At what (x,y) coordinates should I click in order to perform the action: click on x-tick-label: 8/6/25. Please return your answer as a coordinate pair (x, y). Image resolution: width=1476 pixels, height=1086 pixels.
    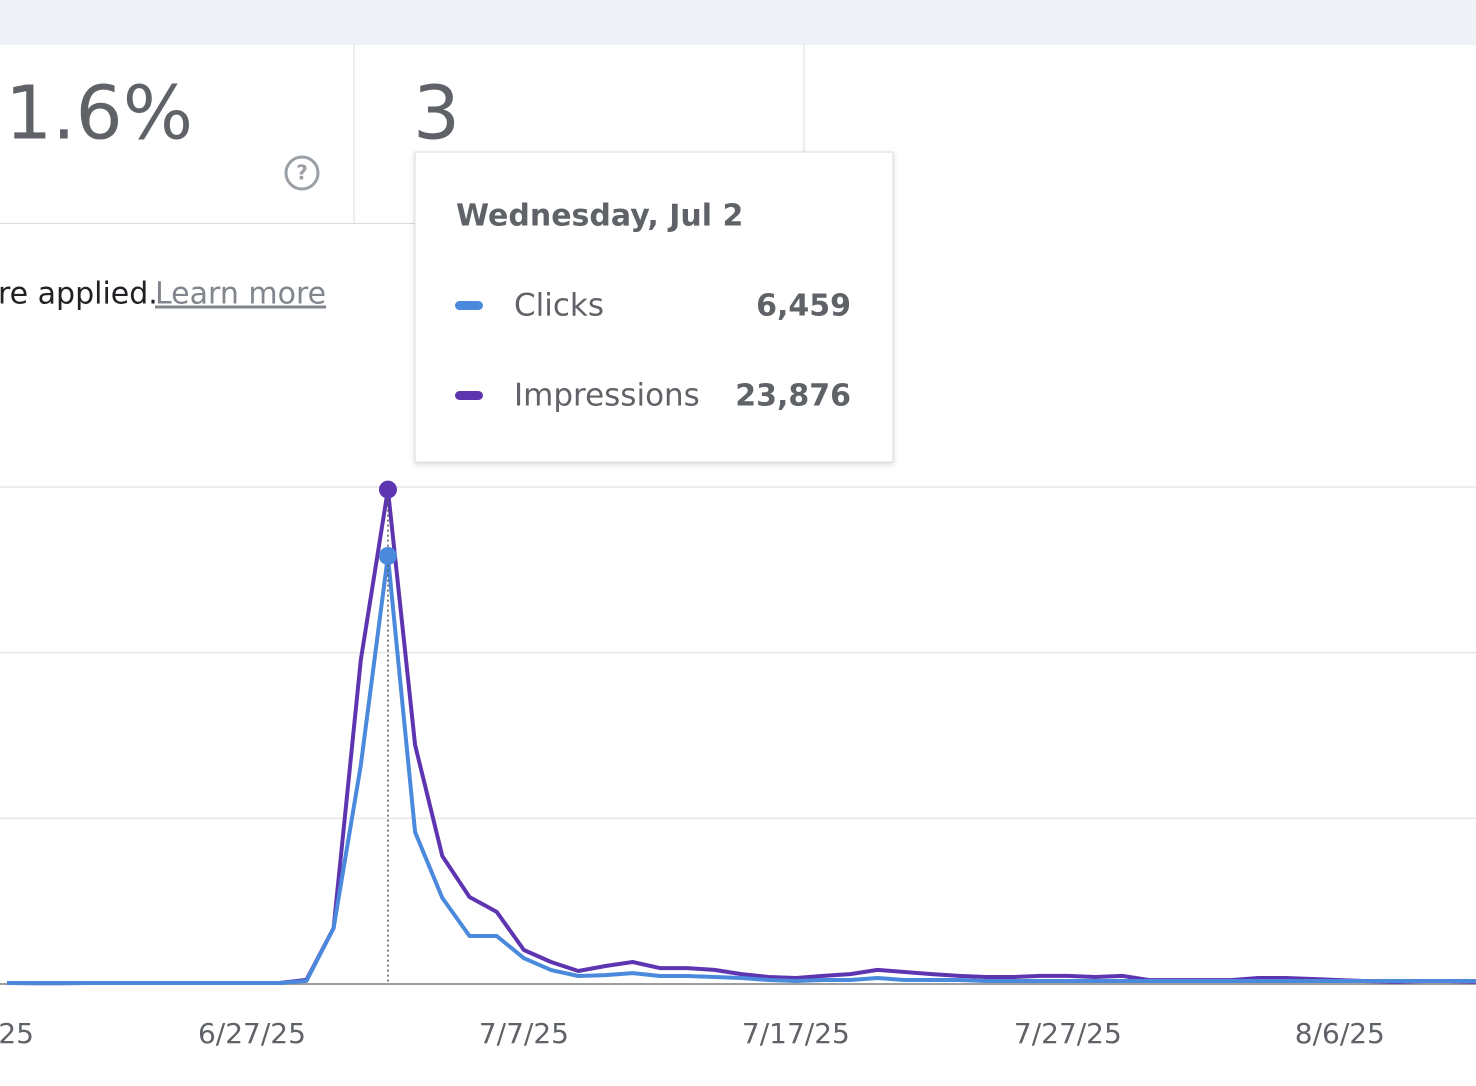
    Looking at the image, I should click on (1340, 1033).